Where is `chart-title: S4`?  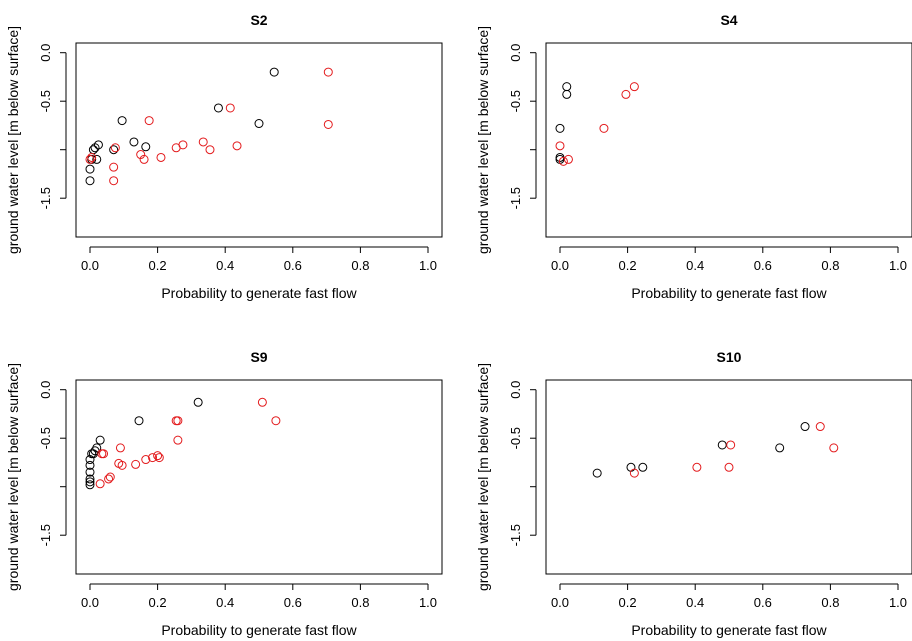
chart-title: S4 is located at coordinates (728, 20).